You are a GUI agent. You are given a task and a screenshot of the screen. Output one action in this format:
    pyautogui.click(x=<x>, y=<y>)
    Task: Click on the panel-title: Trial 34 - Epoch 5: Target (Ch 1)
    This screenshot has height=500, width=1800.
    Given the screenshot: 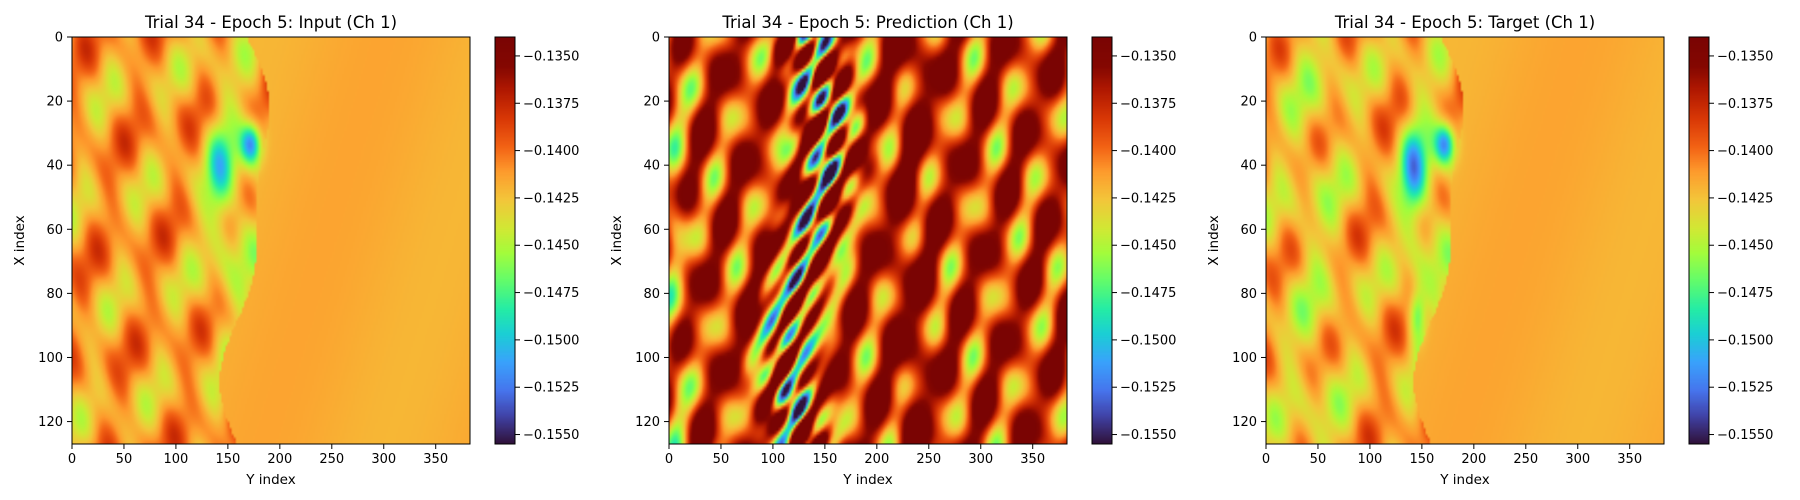 What is the action you would take?
    pyautogui.click(x=1464, y=22)
    